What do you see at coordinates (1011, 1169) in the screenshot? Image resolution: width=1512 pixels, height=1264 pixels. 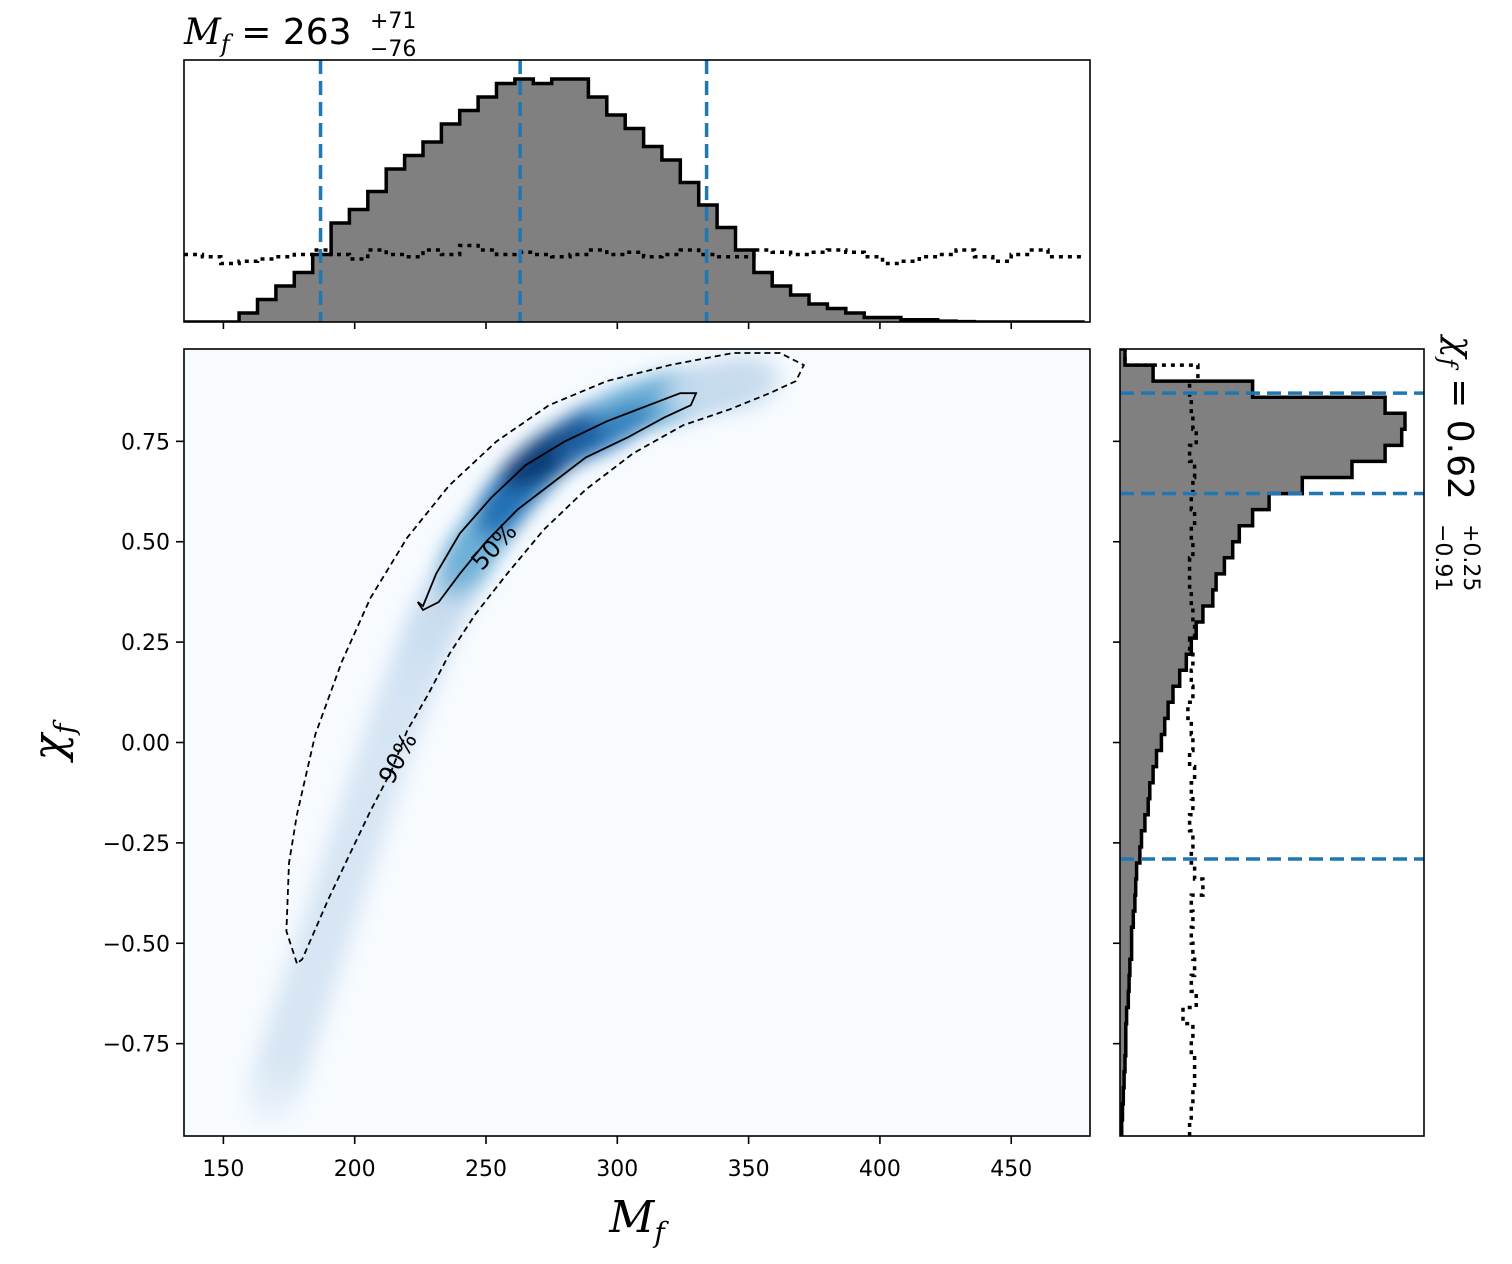 I see `x-tick-label: 450` at bounding box center [1011, 1169].